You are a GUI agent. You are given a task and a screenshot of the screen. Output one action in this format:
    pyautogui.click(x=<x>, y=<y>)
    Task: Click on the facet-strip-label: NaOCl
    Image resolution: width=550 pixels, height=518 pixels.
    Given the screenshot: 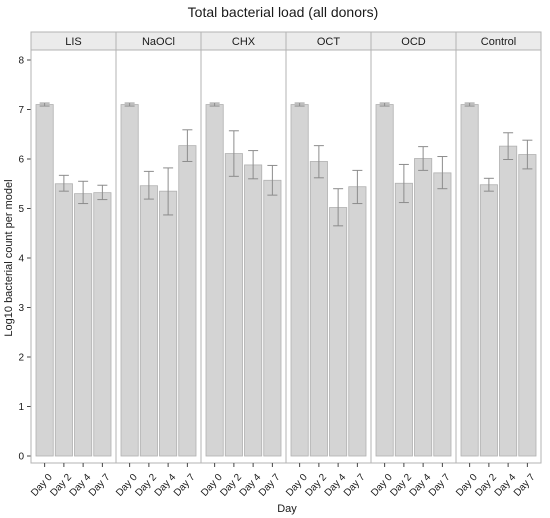 What is the action you would take?
    pyautogui.click(x=158, y=42)
    